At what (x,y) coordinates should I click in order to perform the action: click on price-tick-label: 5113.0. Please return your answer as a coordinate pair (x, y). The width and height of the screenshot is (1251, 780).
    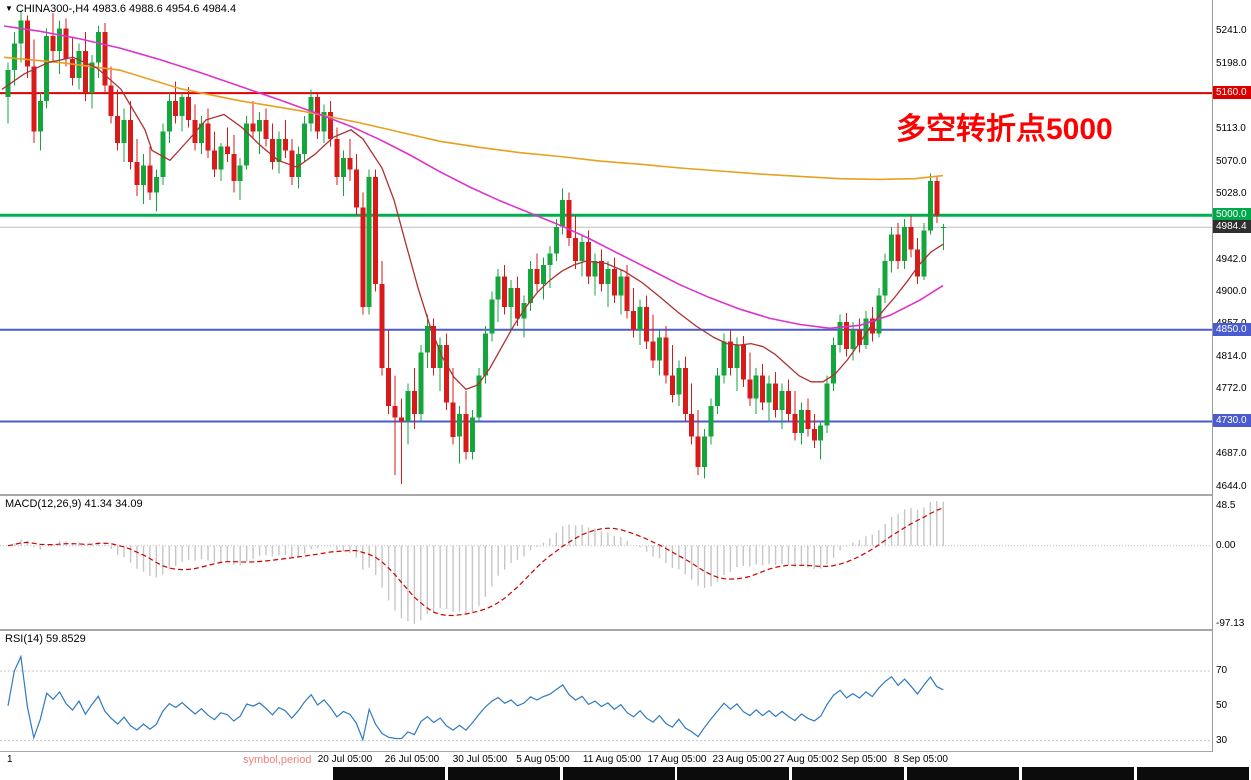
    Looking at the image, I should click on (1231, 129).